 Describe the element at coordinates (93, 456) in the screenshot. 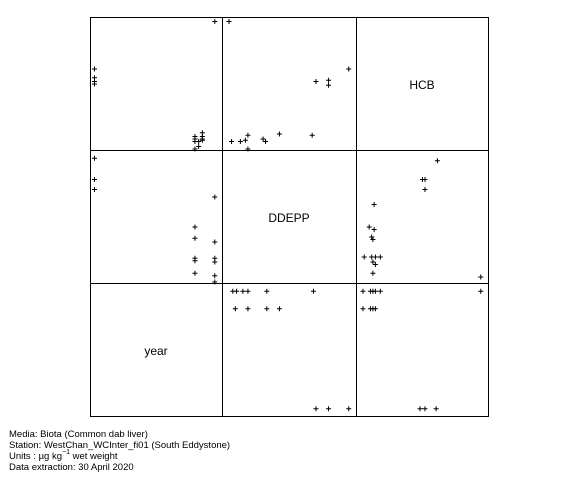

I see `footer-units-suffix: wet weight` at that location.